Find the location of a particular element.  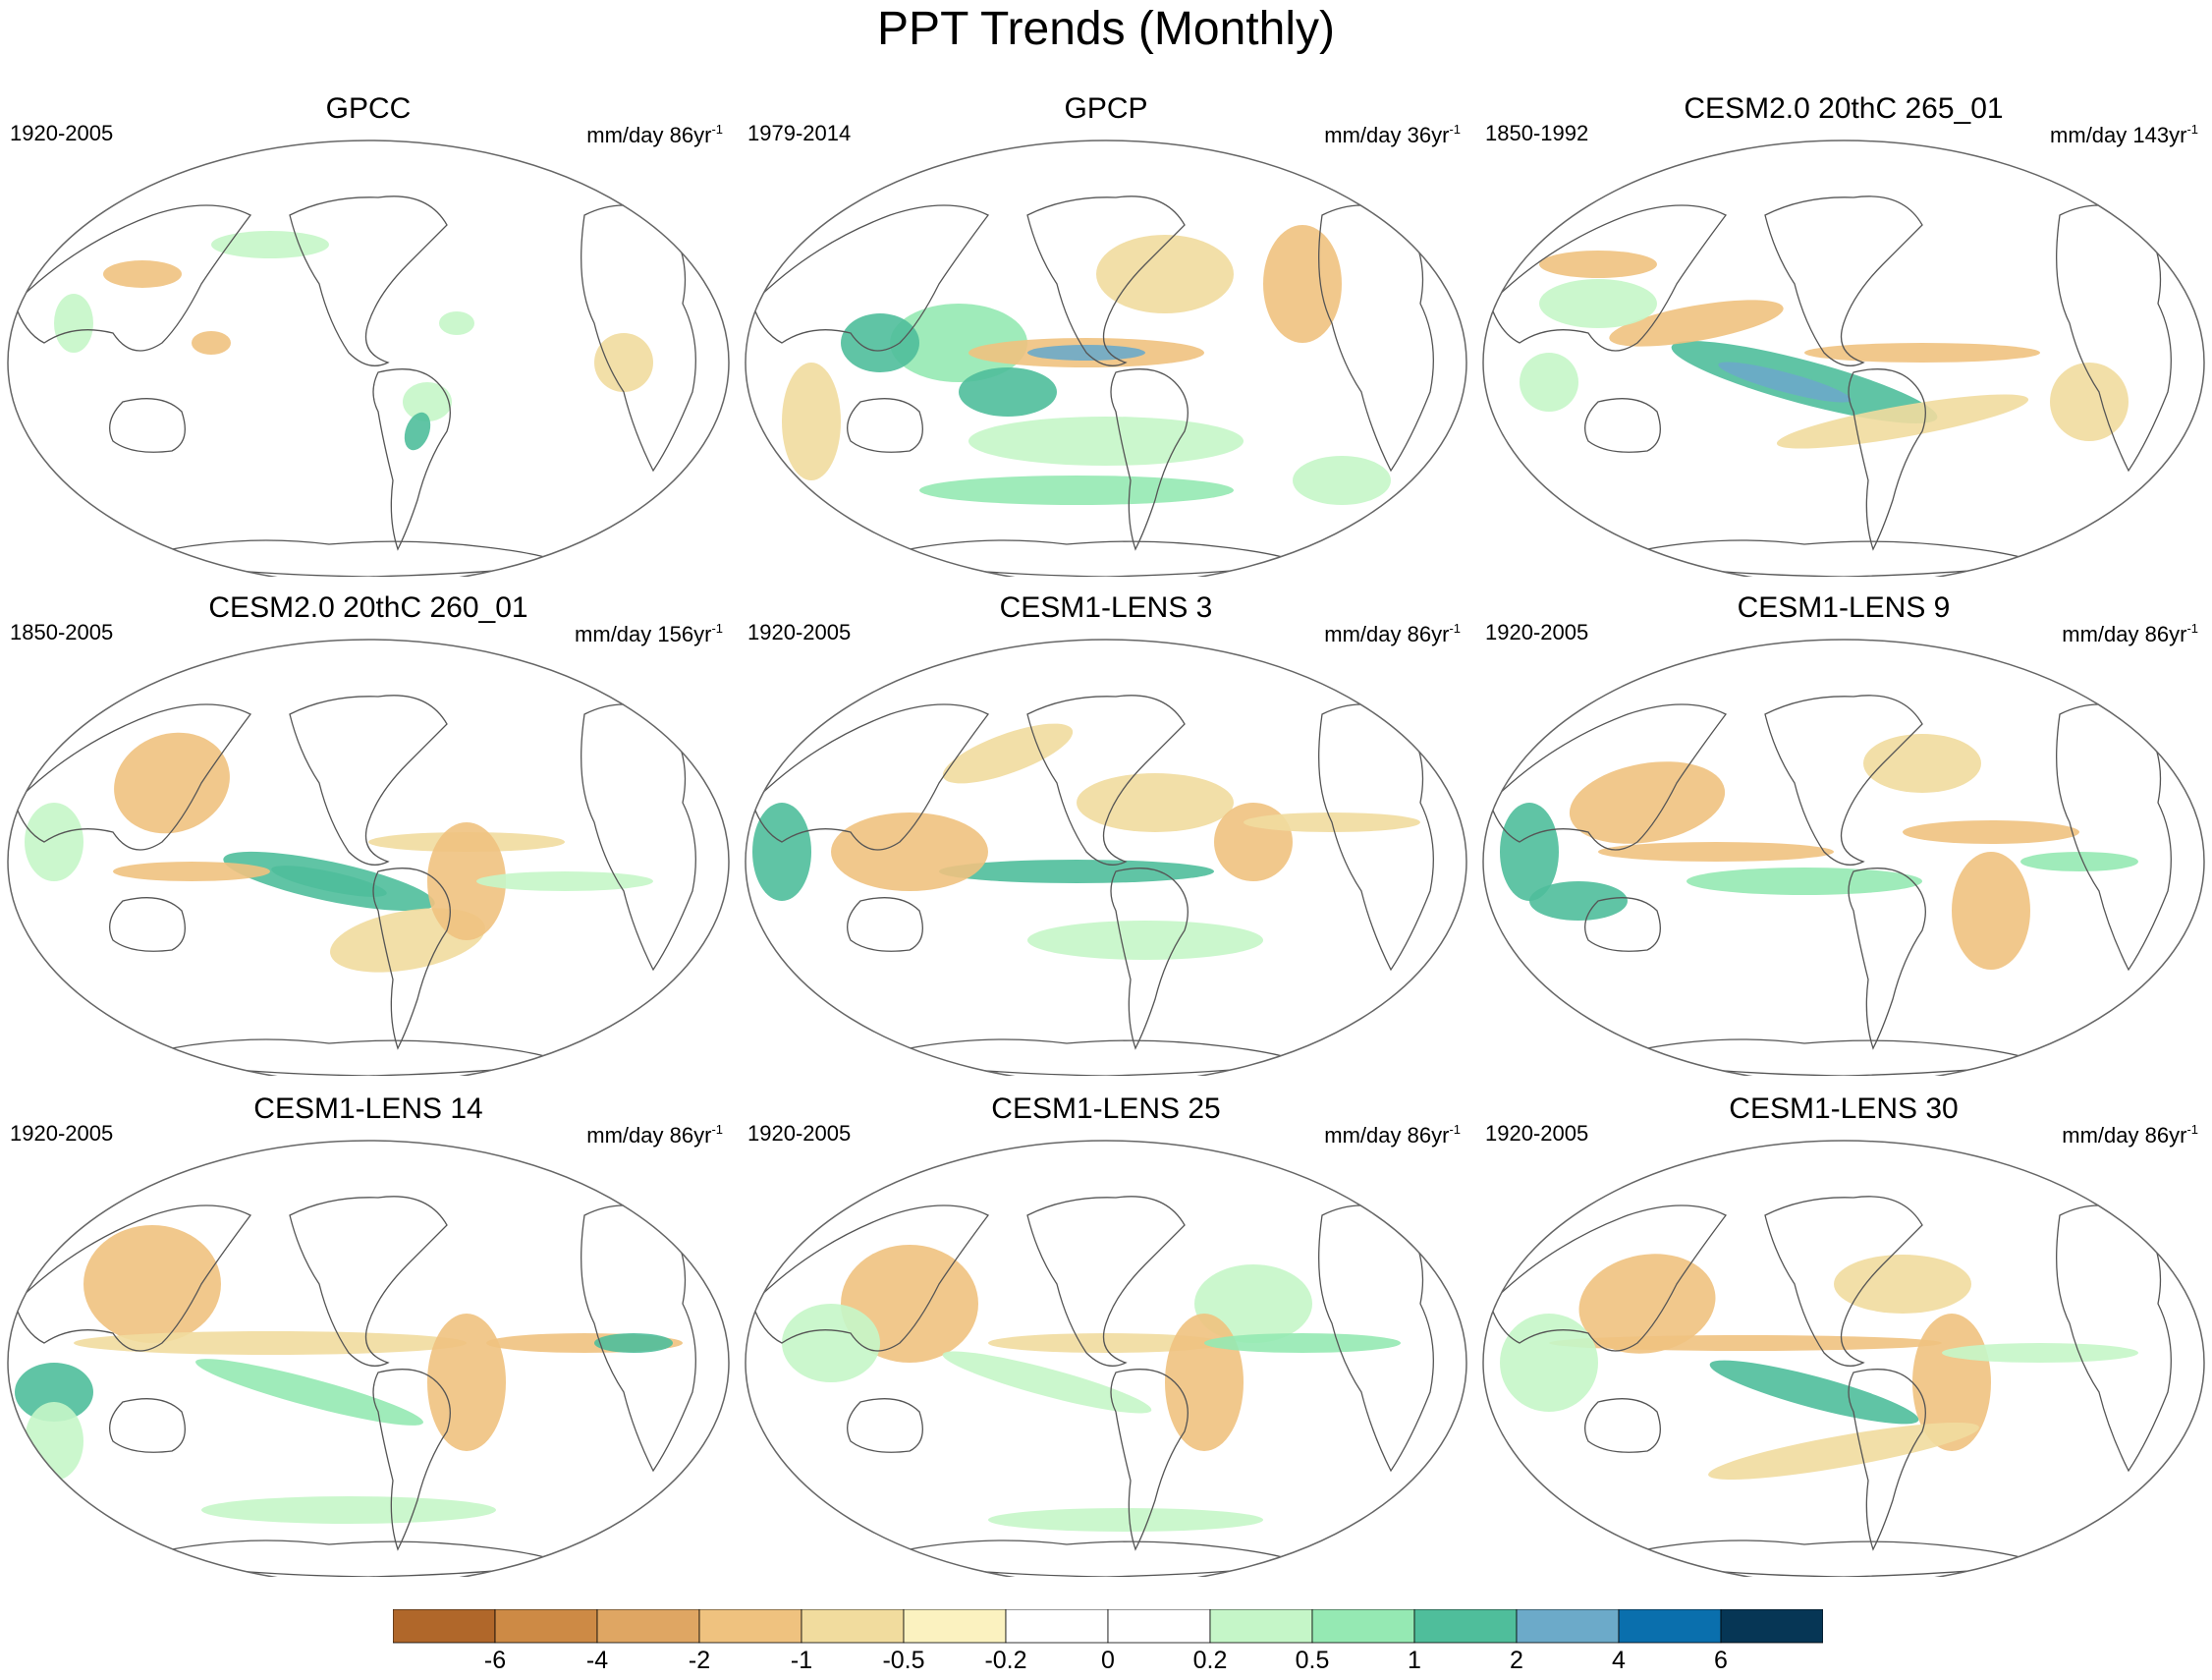

colorbar-label: -1 is located at coordinates (801, 1660).